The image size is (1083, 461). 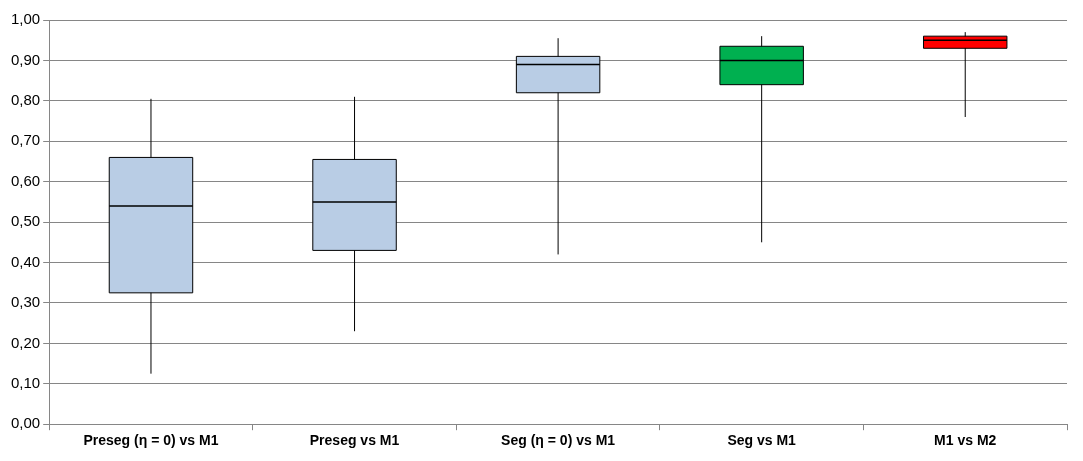 What do you see at coordinates (25, 19) in the screenshot?
I see `y-tick-label: 1,00` at bounding box center [25, 19].